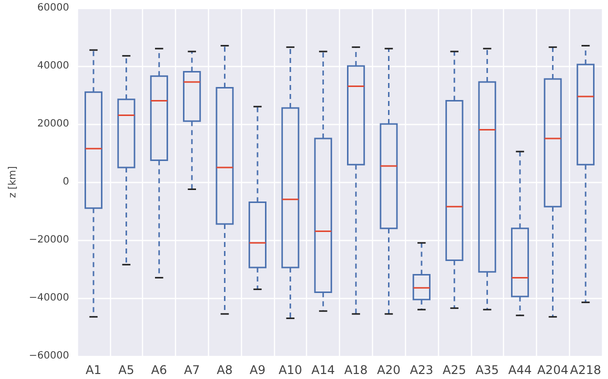  Describe the element at coordinates (192, 370) in the screenshot. I see `x-tick-label: A7` at that location.